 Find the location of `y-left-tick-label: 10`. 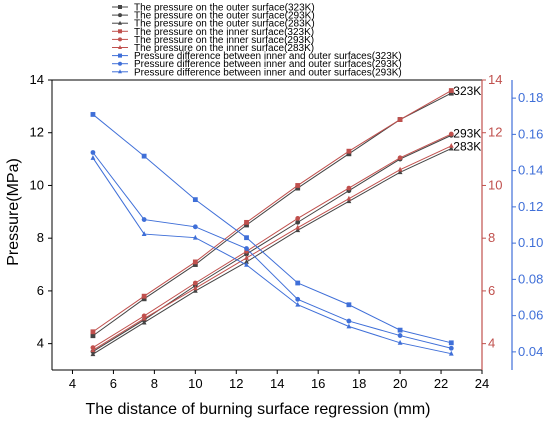

y-left-tick-label: 10 is located at coordinates (37, 184).